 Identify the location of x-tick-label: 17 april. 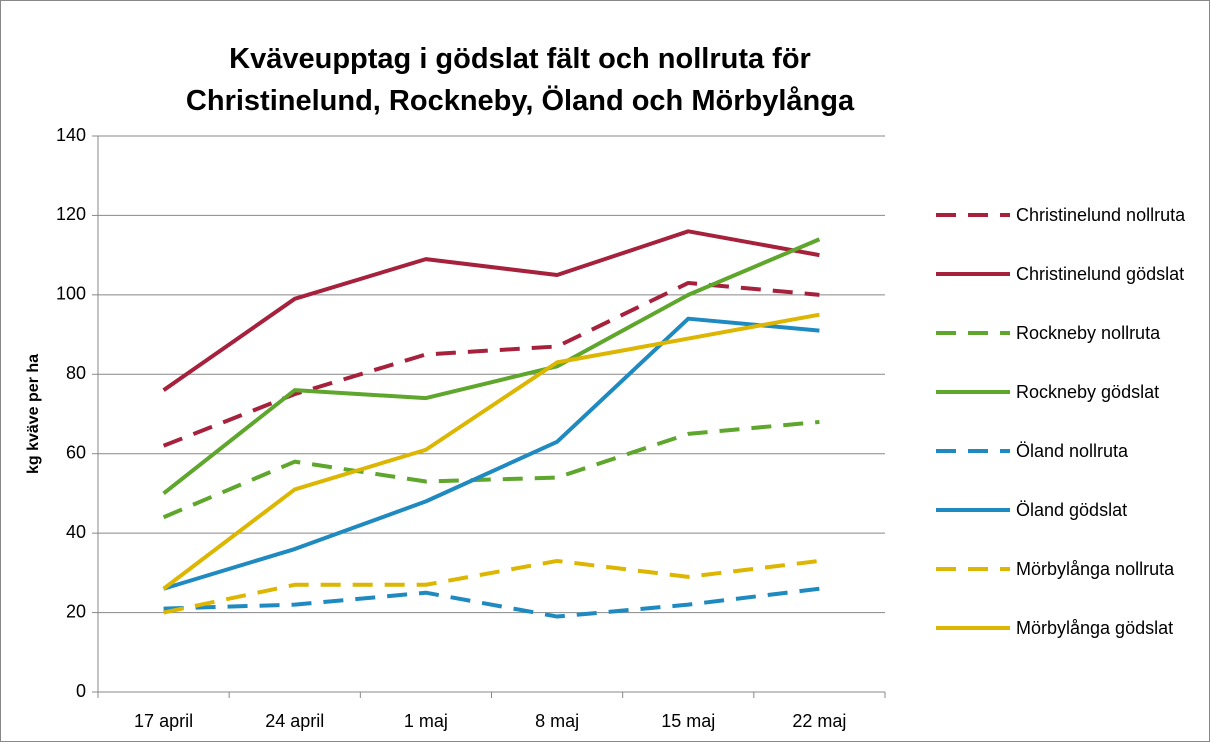
(163, 721).